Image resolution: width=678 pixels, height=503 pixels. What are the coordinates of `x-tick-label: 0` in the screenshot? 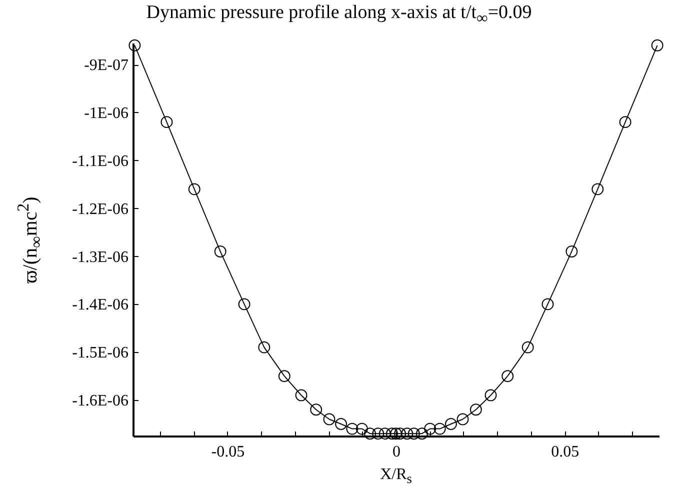 It's located at (396, 452).